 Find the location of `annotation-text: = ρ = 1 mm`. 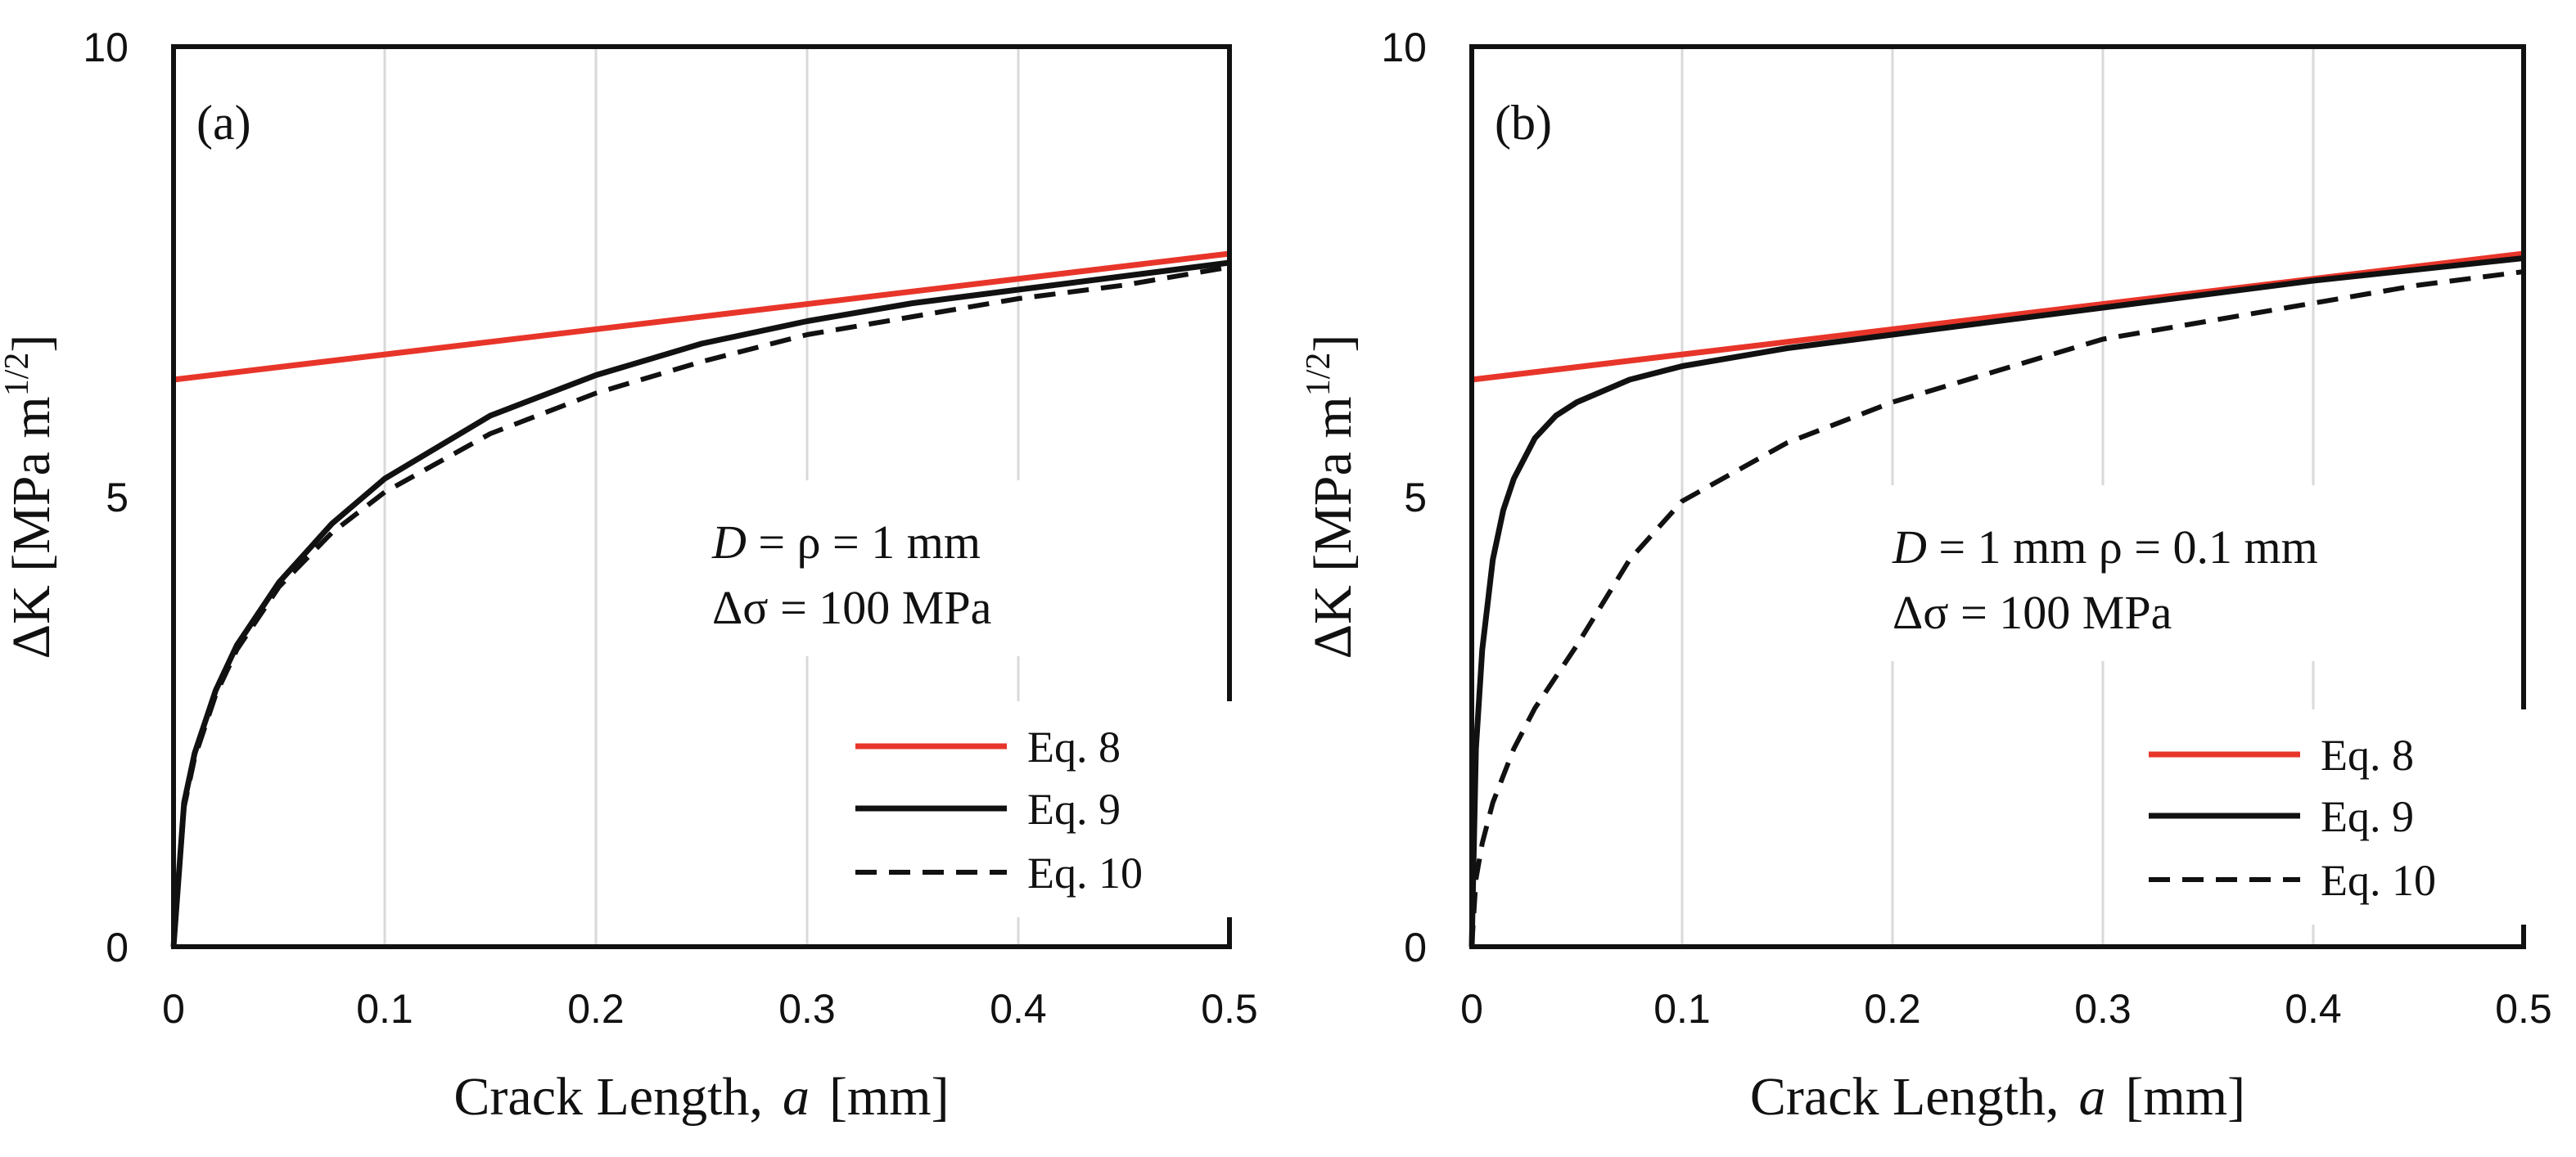

annotation-text: = ρ = 1 mm is located at coordinates (864, 542).